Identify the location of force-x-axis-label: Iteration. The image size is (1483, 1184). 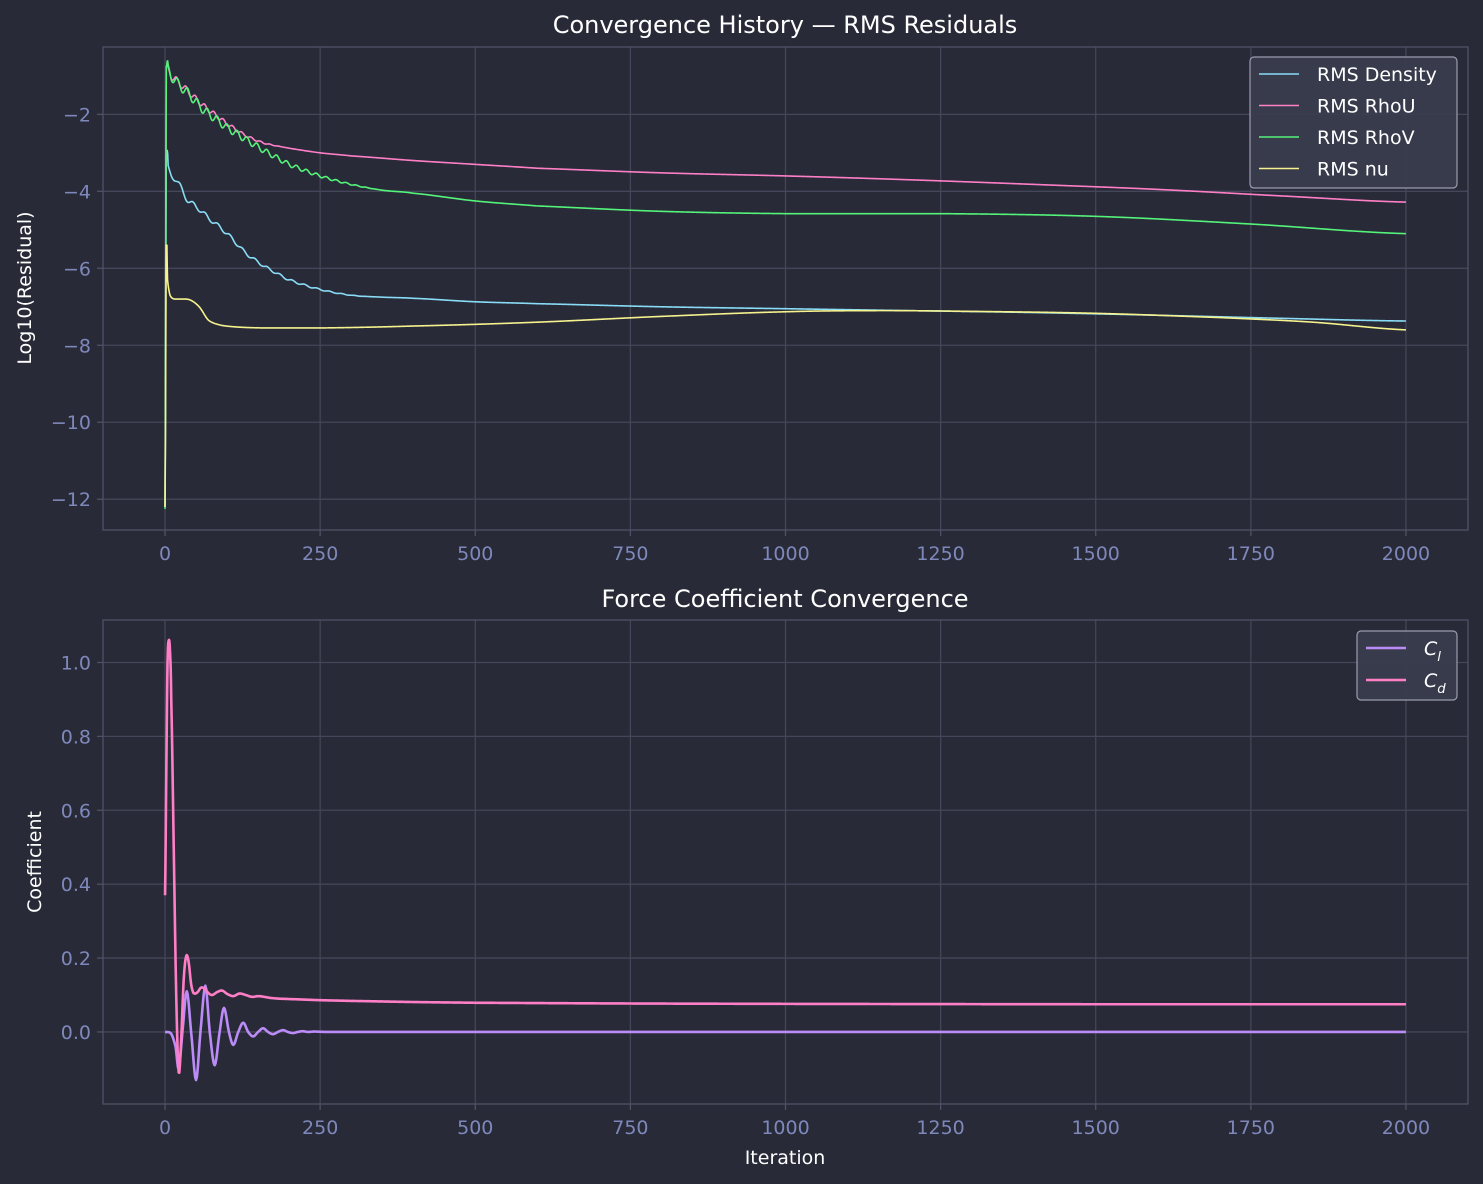
(785, 1158).